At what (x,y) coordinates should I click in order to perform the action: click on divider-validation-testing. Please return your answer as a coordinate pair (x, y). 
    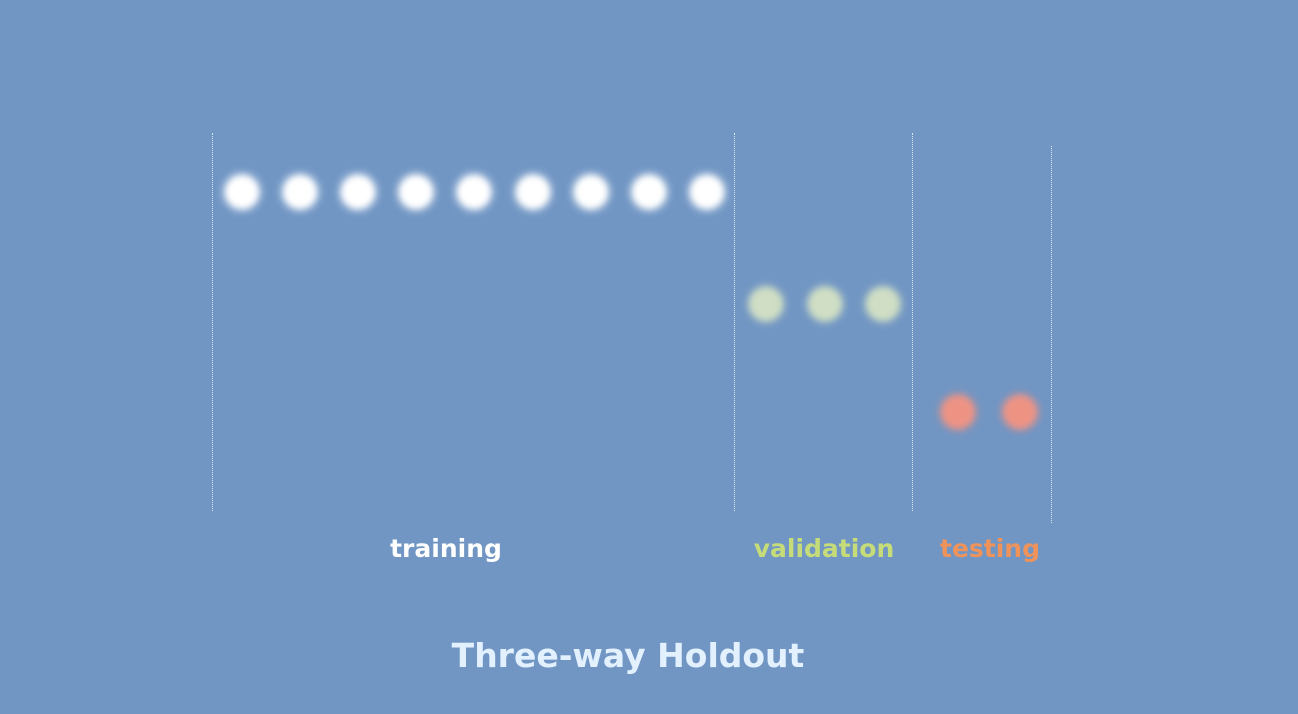
    Looking at the image, I should click on (912, 322).